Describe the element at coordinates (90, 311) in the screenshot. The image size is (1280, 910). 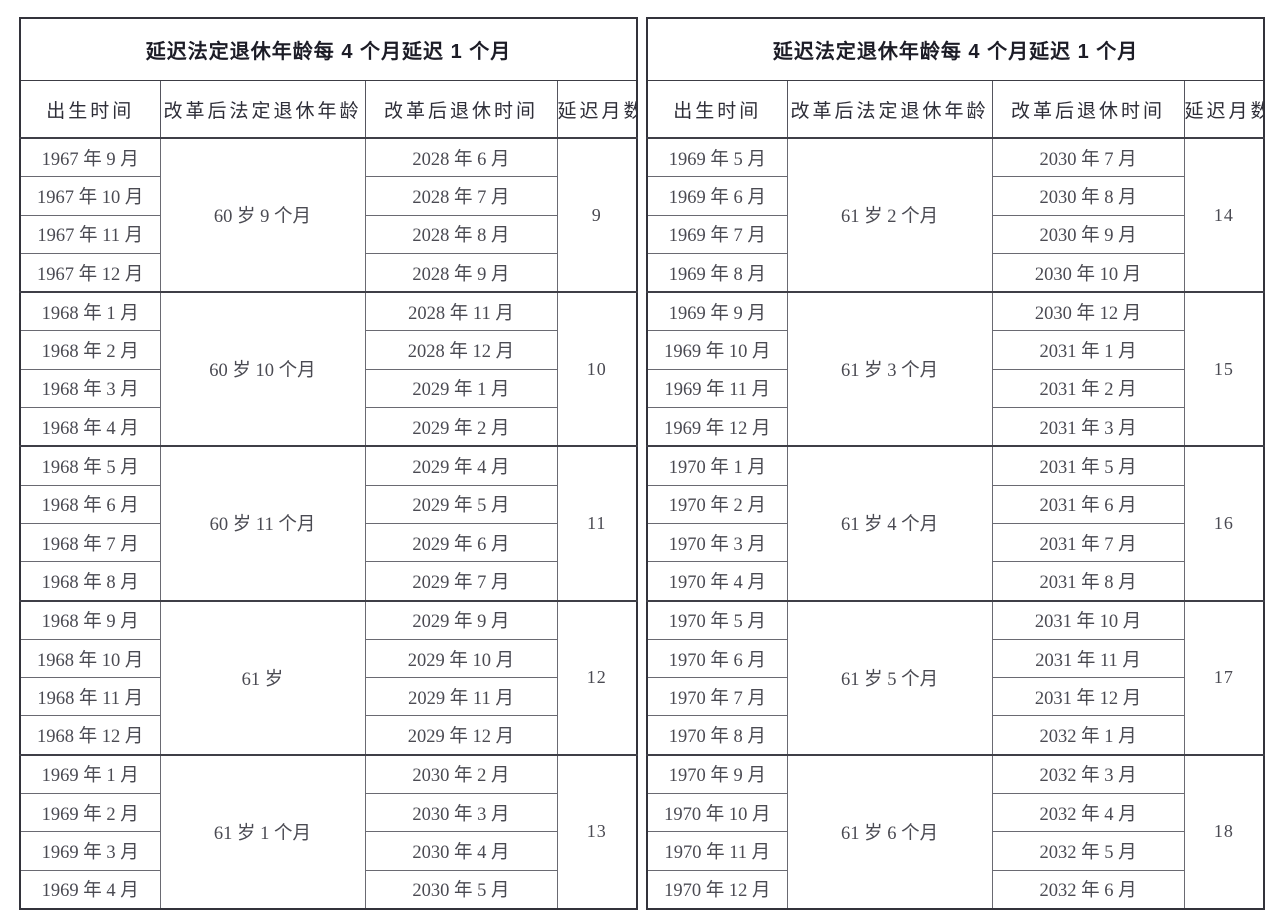
I see `birth-month-cell: 1968 年 1 月` at that location.